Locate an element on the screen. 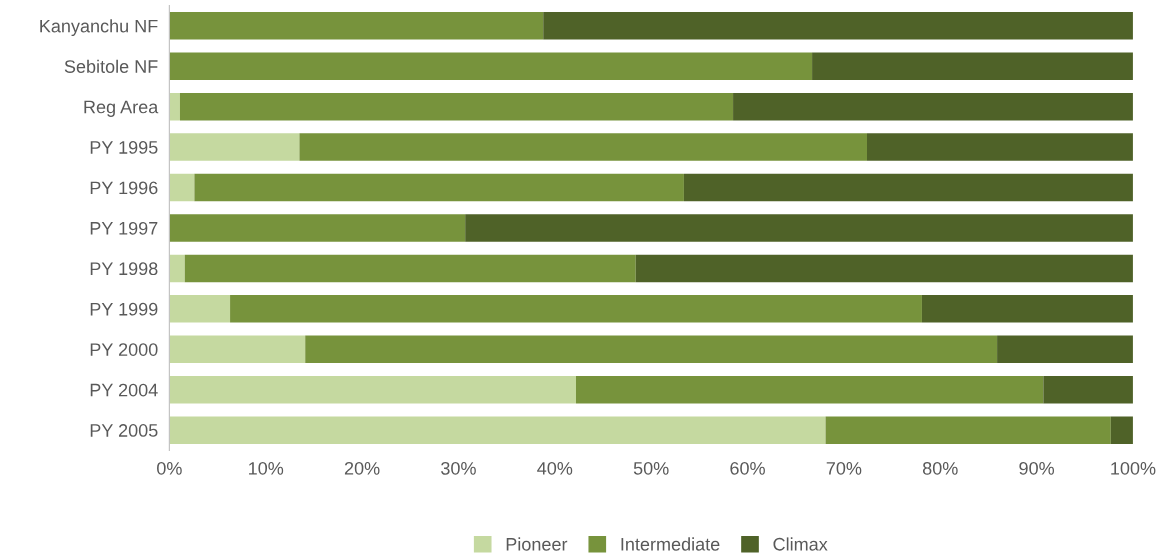  legend-label: Pioneer is located at coordinates (537, 544).